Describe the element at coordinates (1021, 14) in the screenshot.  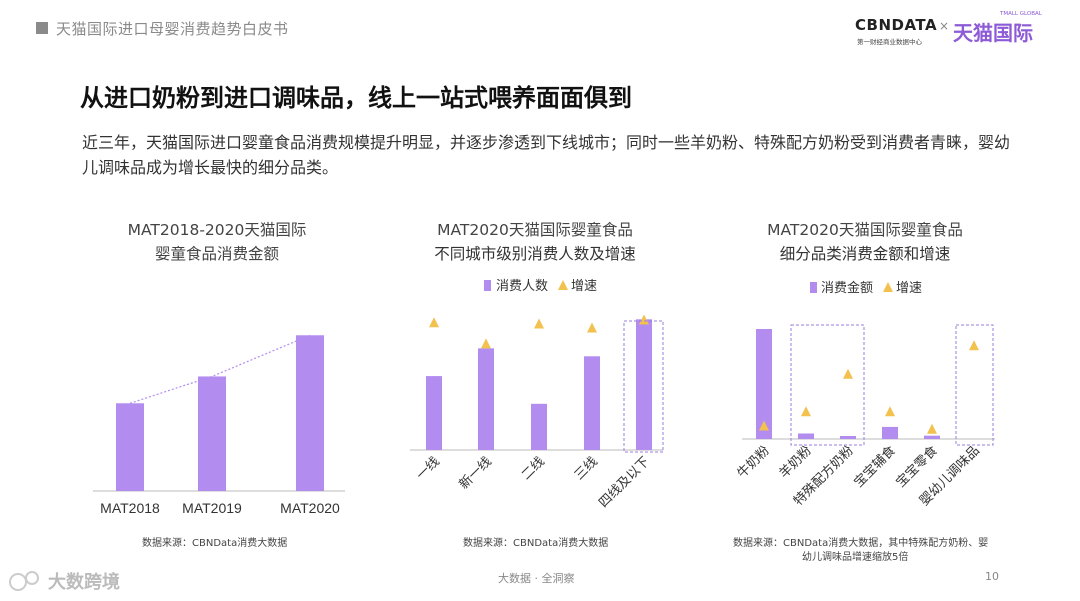
I see `tmall-global-logo-subtitle: TMALL GLOBAL` at that location.